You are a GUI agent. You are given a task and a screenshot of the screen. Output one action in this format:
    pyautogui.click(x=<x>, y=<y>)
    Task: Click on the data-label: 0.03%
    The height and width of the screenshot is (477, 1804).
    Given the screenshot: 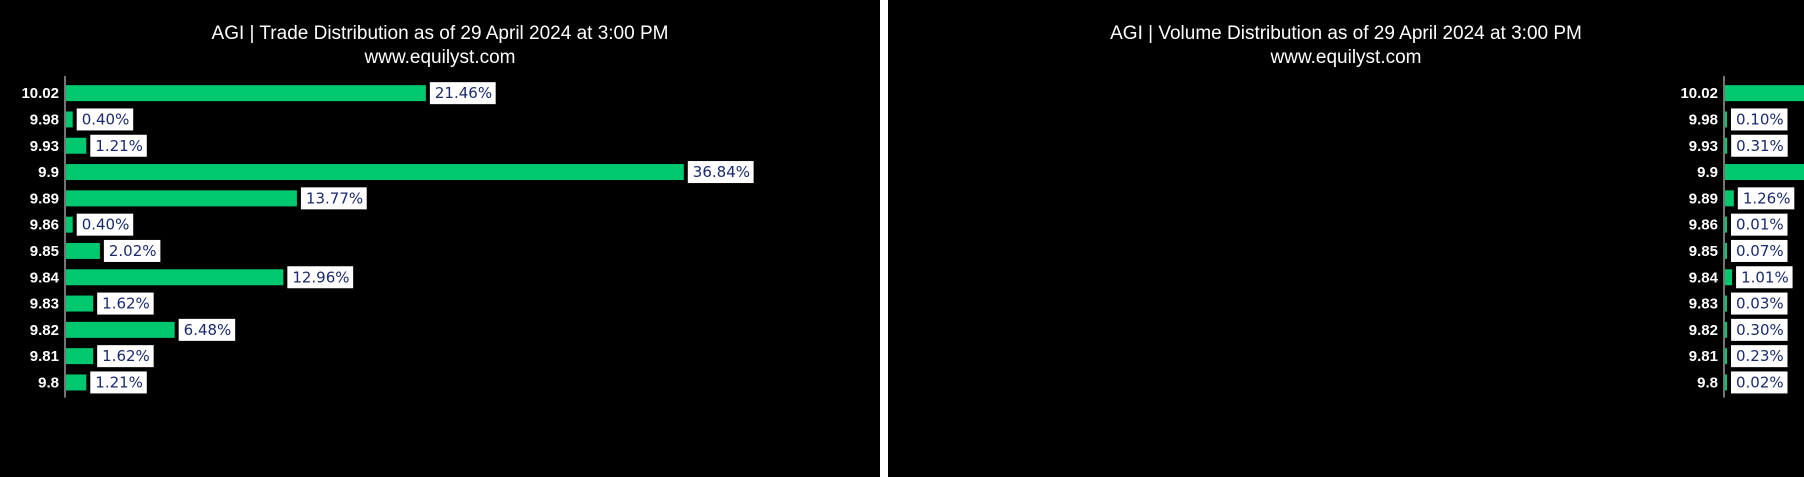 What is the action you would take?
    pyautogui.click(x=1760, y=304)
    